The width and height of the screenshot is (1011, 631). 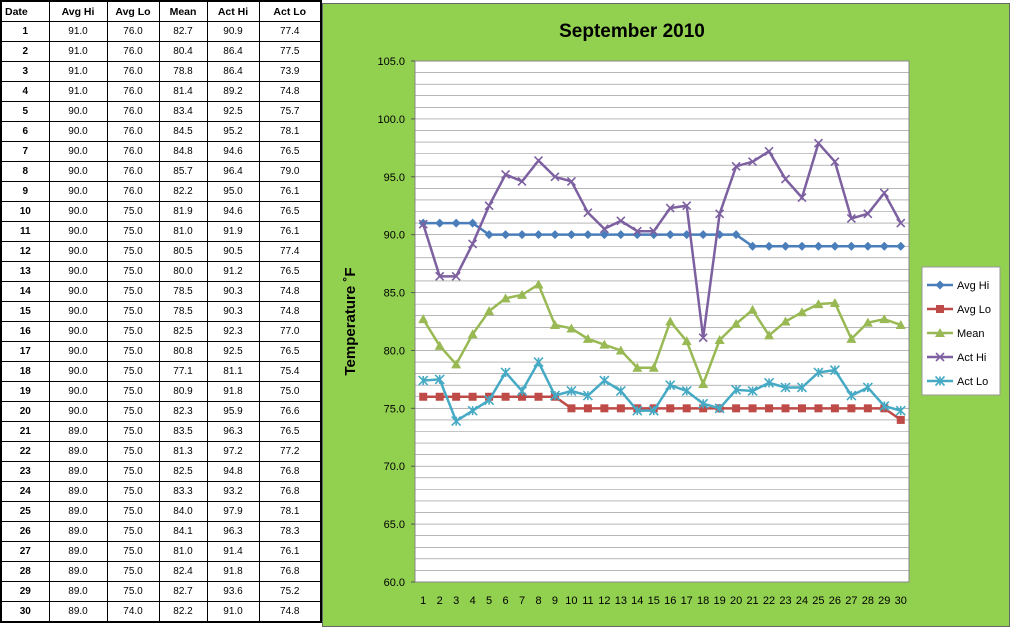 What do you see at coordinates (233, 491) in the screenshot?
I see `act-hi-cell: 93.2` at bounding box center [233, 491].